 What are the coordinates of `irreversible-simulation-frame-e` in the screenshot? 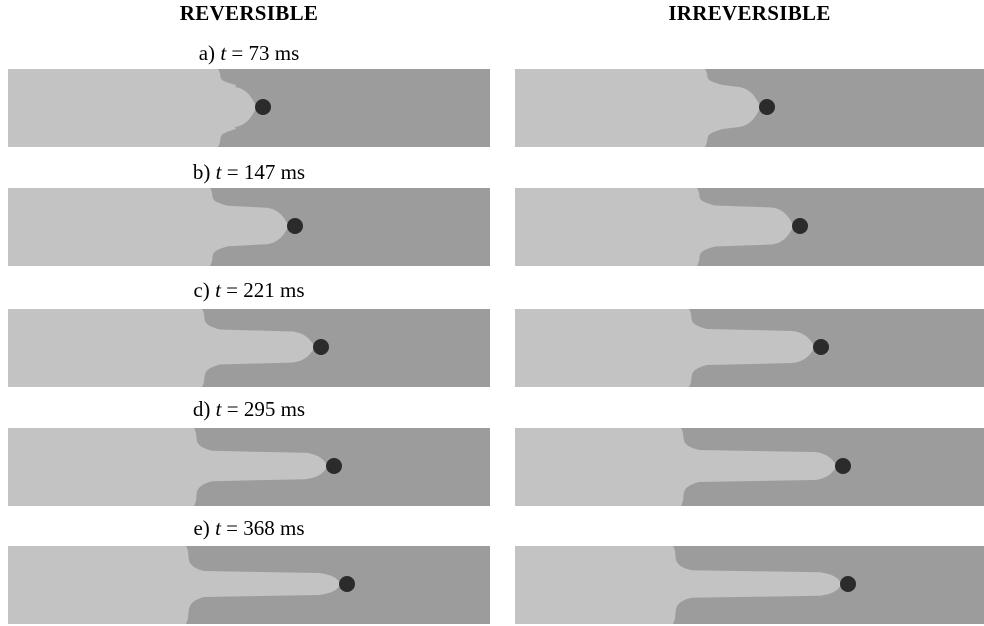 It's located at (749, 585).